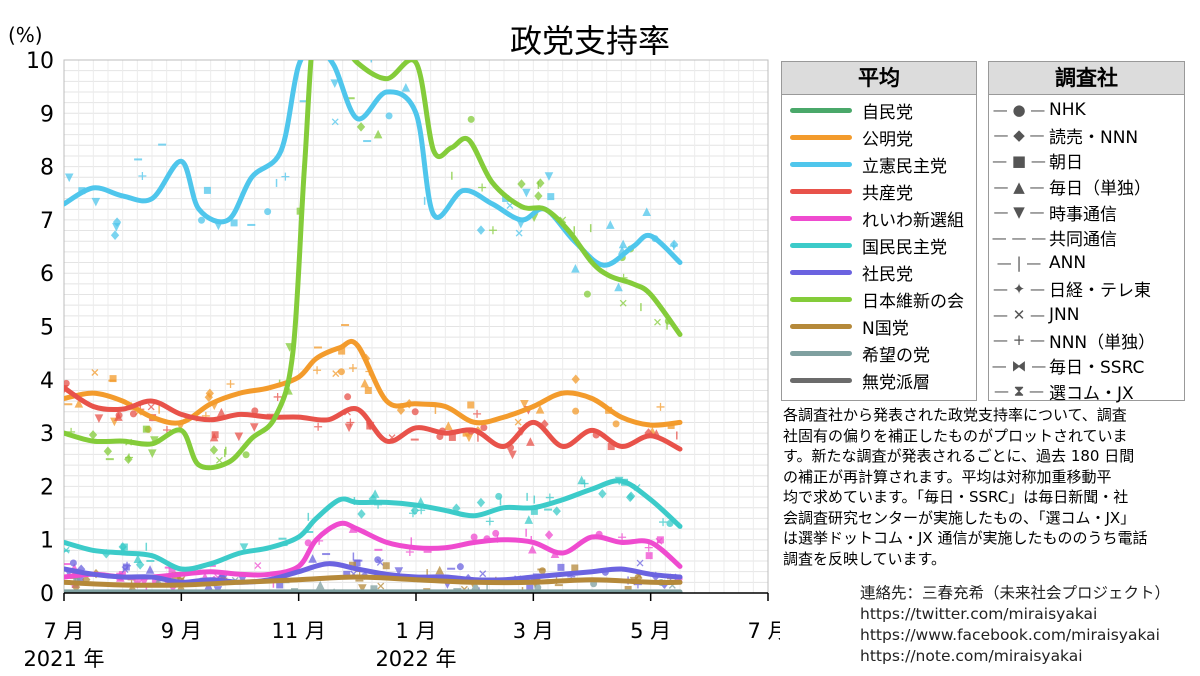 The width and height of the screenshot is (1200, 676). What do you see at coordinates (1019, 135) in the screenshot?
I see `survey-marker-icon: — ◆ —` at bounding box center [1019, 135].